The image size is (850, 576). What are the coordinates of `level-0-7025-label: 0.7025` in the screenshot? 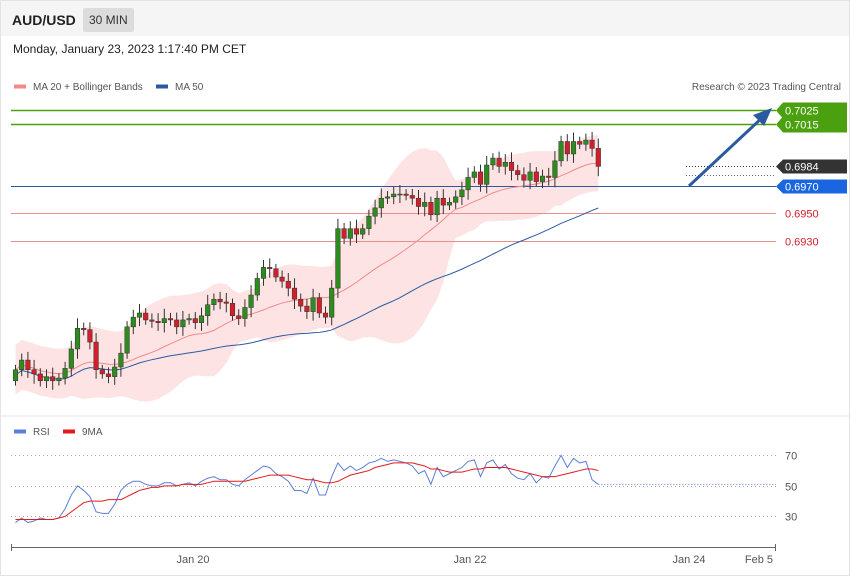 It's located at (802, 112).